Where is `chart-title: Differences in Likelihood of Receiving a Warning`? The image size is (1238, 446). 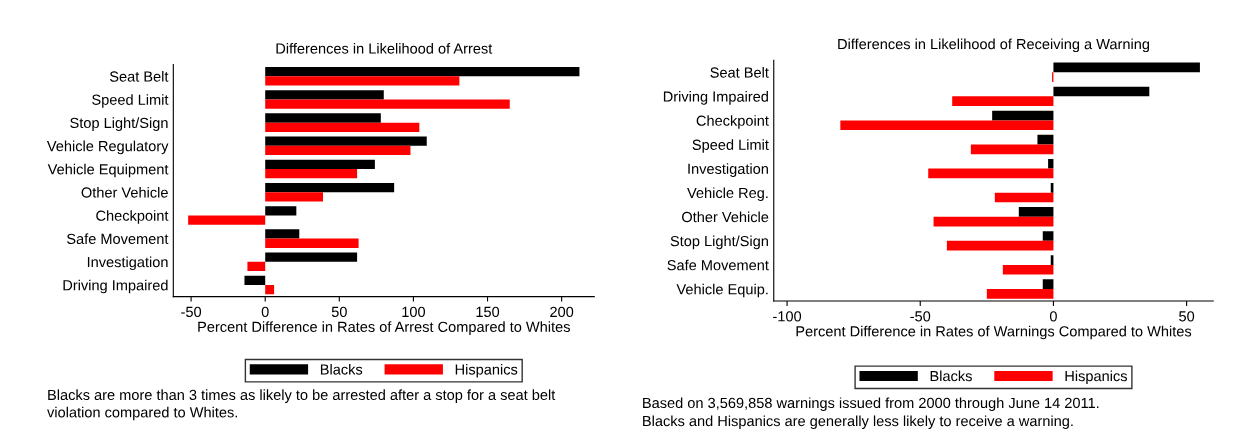 chart-title: Differences in Likelihood of Receiving a Warning is located at coordinates (994, 45).